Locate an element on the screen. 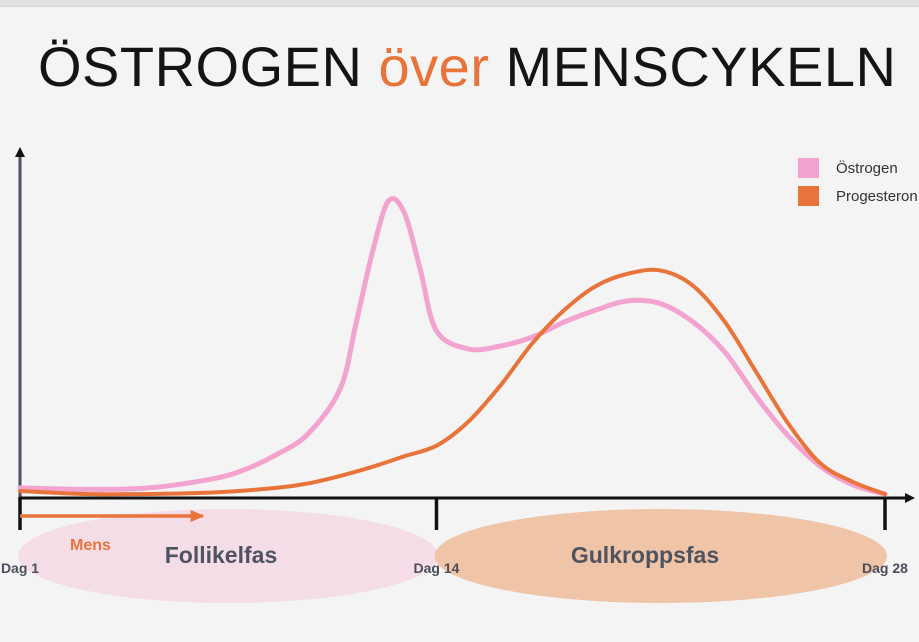  x-tick-label-1: Dag 1 is located at coordinates (20, 568).